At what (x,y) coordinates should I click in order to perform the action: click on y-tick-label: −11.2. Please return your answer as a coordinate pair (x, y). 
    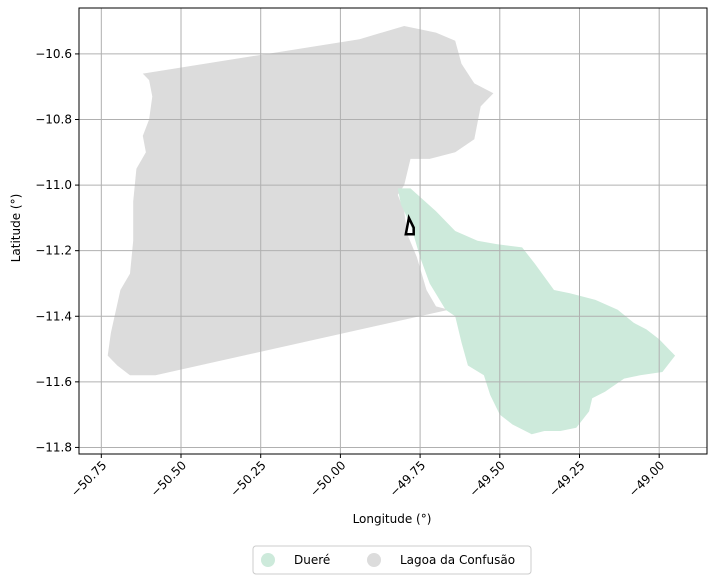
    Looking at the image, I should click on (53, 251).